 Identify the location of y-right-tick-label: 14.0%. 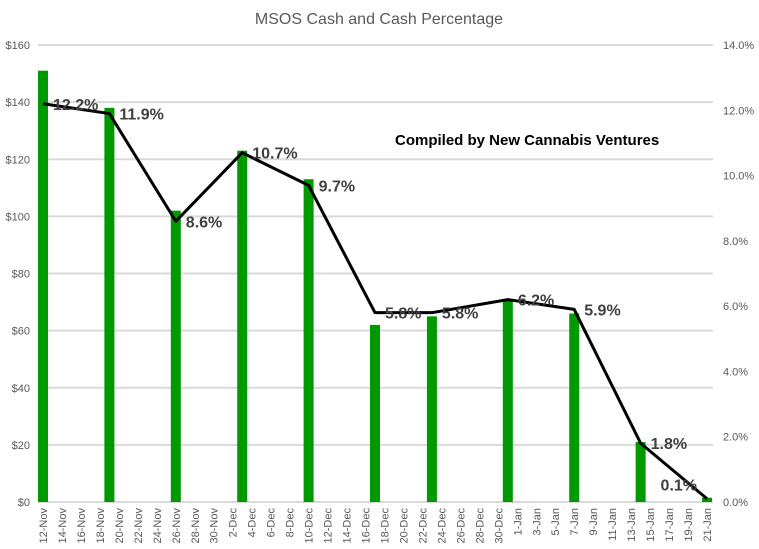
(738, 46).